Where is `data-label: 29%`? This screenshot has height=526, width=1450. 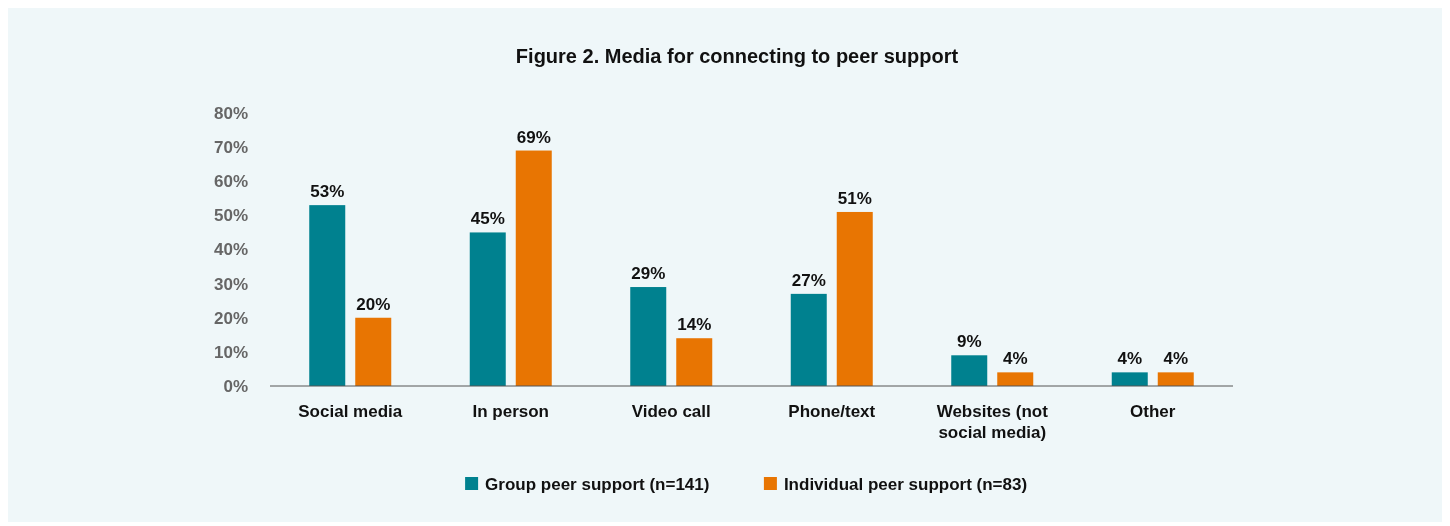
data-label: 29% is located at coordinates (648, 274).